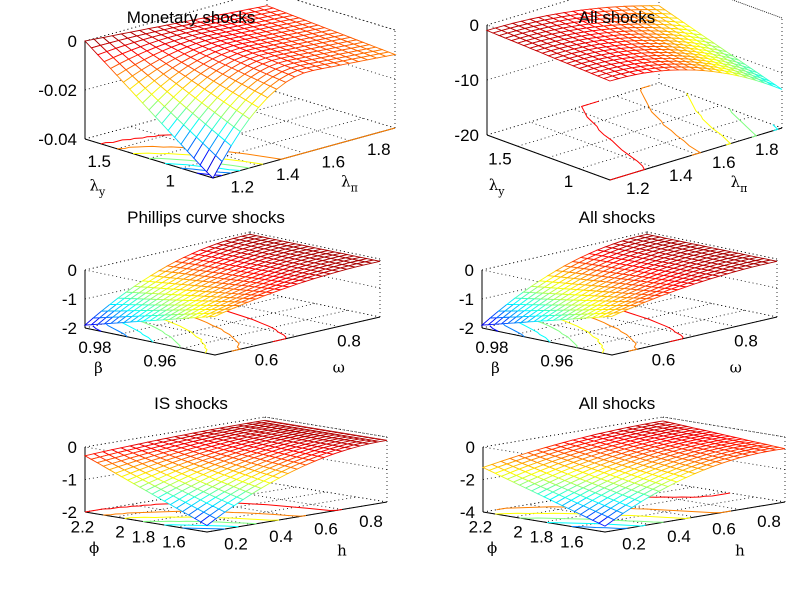 The width and height of the screenshot is (801, 593). Describe the element at coordinates (236, 544) in the screenshot. I see `x-tick-label: 0.2` at that location.